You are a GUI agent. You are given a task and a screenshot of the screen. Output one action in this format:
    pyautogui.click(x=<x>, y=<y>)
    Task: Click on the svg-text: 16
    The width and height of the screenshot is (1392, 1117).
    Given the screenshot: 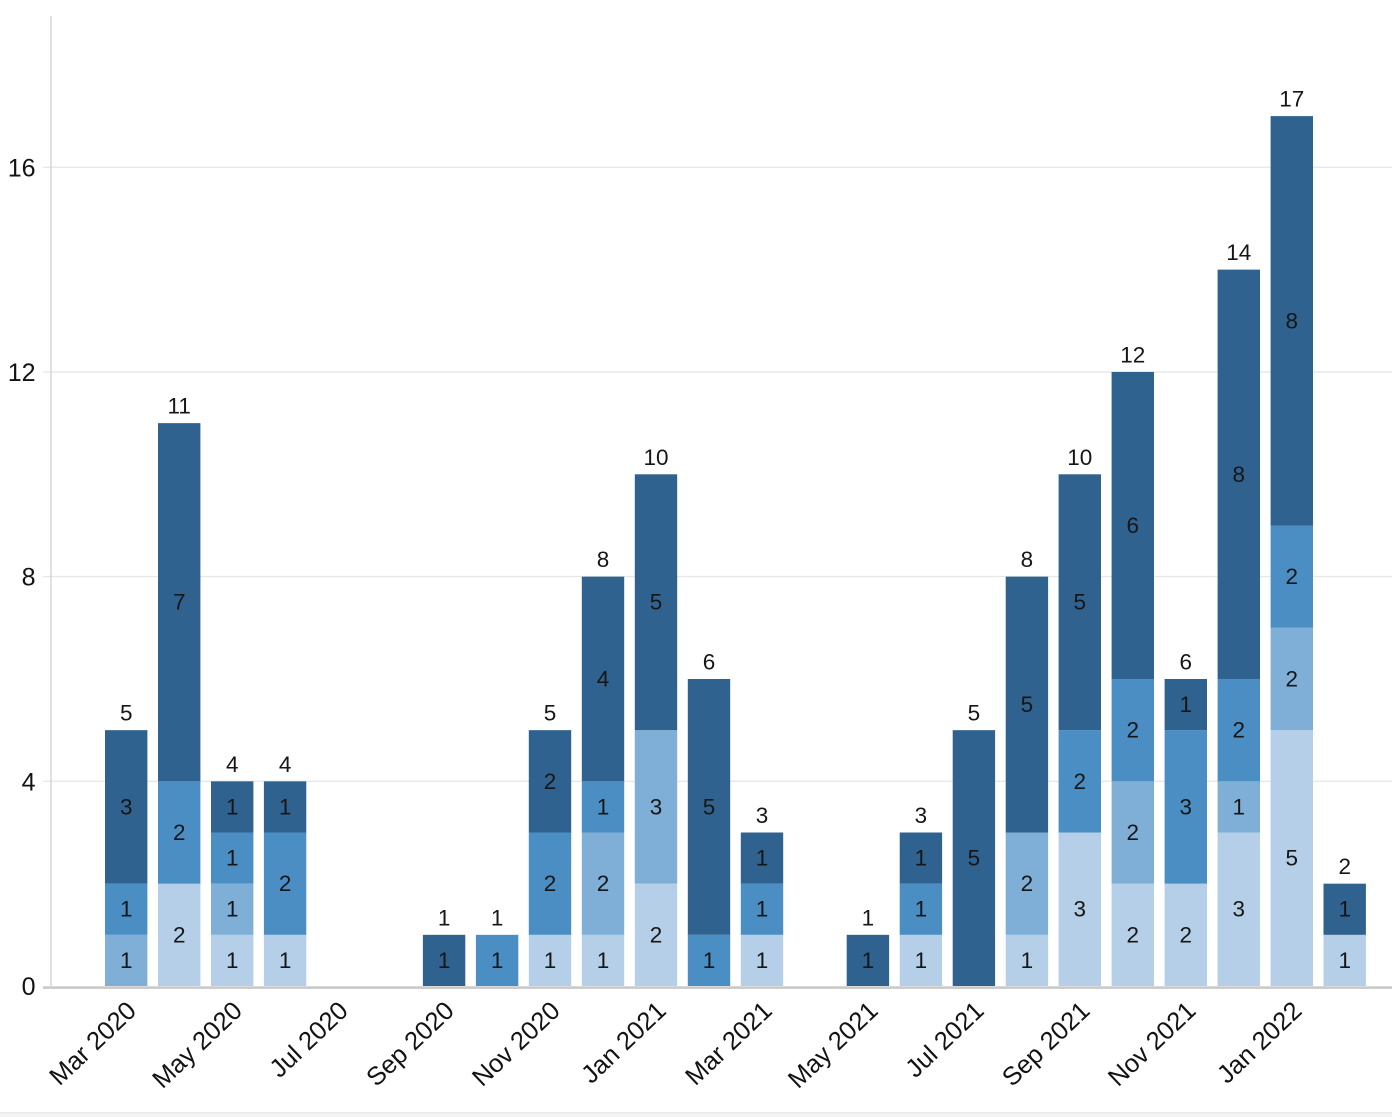 What is the action you would take?
    pyautogui.click(x=22, y=168)
    